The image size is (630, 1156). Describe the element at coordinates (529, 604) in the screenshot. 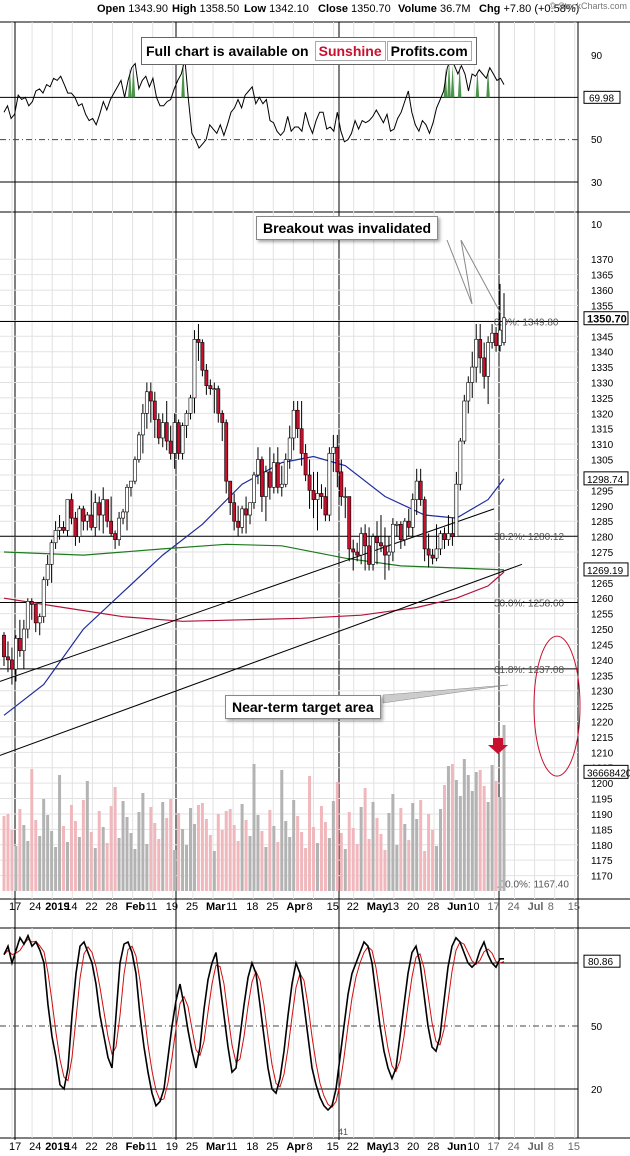

I see `fib-label: 50.0%: 1258.60` at that location.